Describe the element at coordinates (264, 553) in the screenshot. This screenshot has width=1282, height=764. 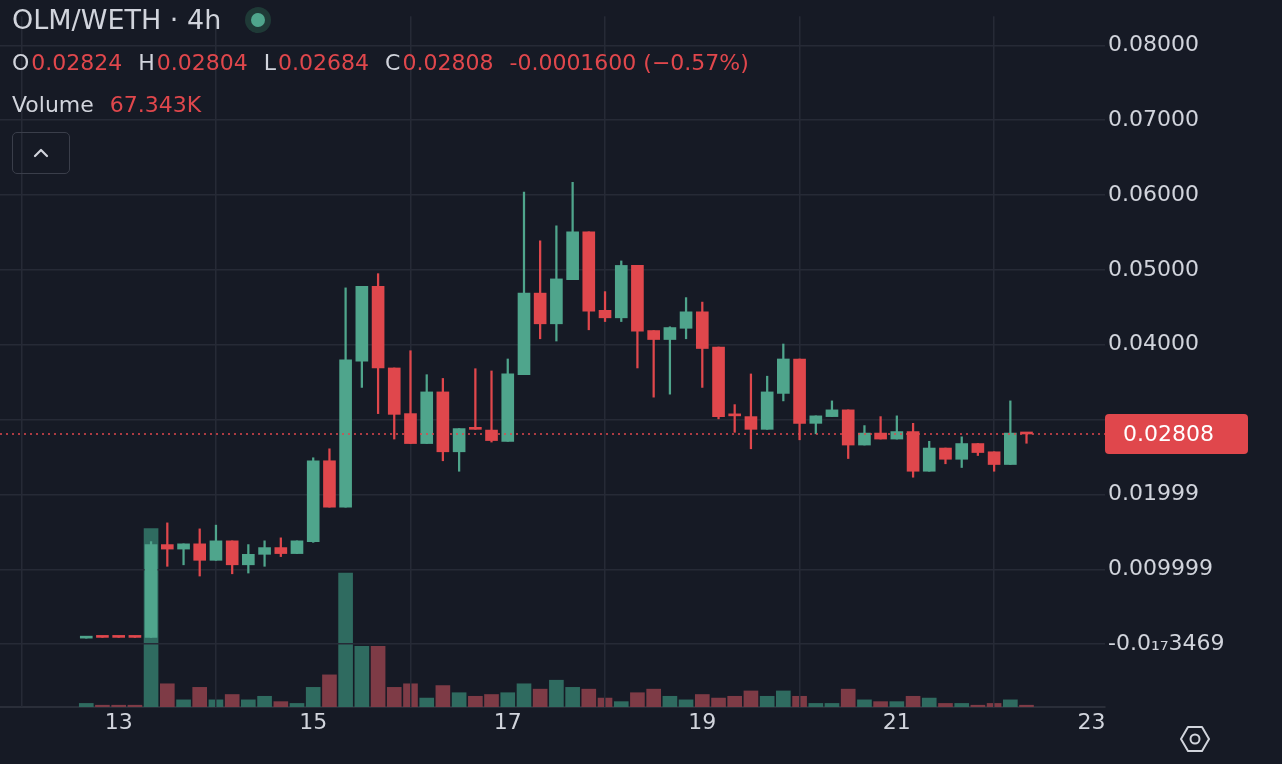
I see `candlestick` at that location.